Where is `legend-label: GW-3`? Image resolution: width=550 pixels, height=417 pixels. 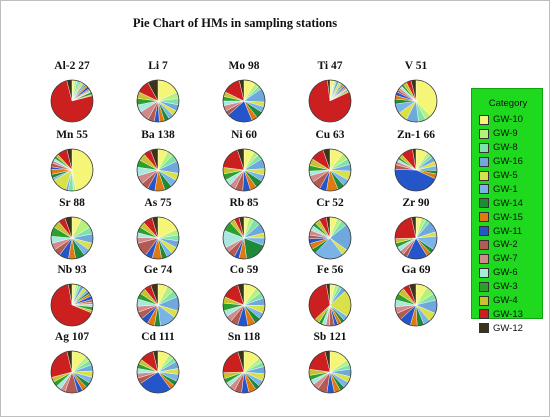 legend-label: GW-3 is located at coordinates (505, 287).